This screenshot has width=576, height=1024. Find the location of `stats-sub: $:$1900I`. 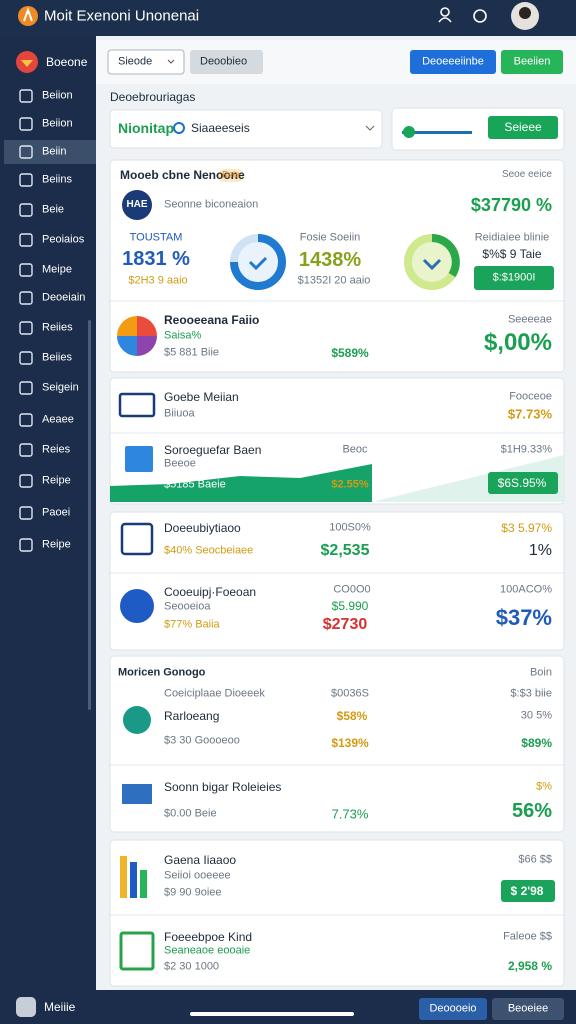

stats-sub: $:$1900I is located at coordinates (514, 277).